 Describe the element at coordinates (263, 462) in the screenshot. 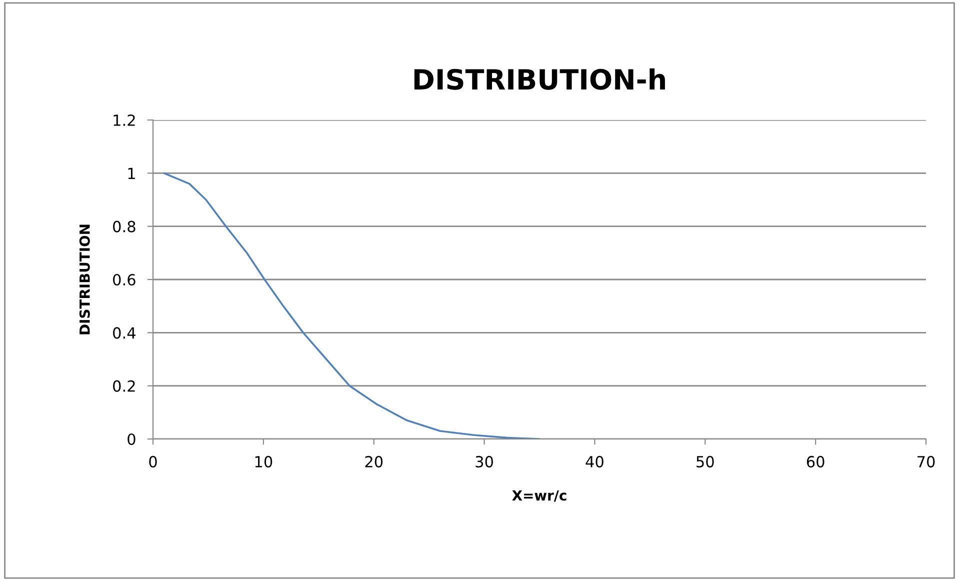

I see `x-tick-label: 10` at that location.